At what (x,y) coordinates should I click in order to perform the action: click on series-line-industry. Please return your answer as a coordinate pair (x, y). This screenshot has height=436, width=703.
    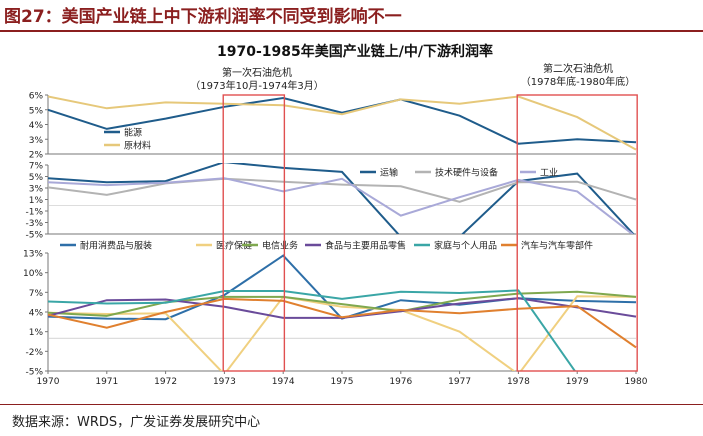
    Looking at the image, I should click on (341, 205).